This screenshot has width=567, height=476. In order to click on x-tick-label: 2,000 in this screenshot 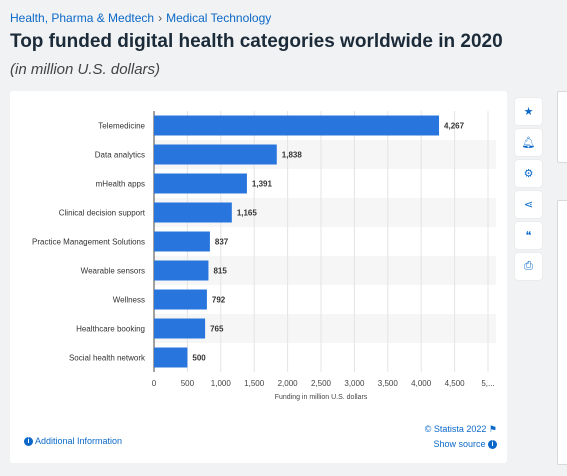, I will do `click(288, 383)`.